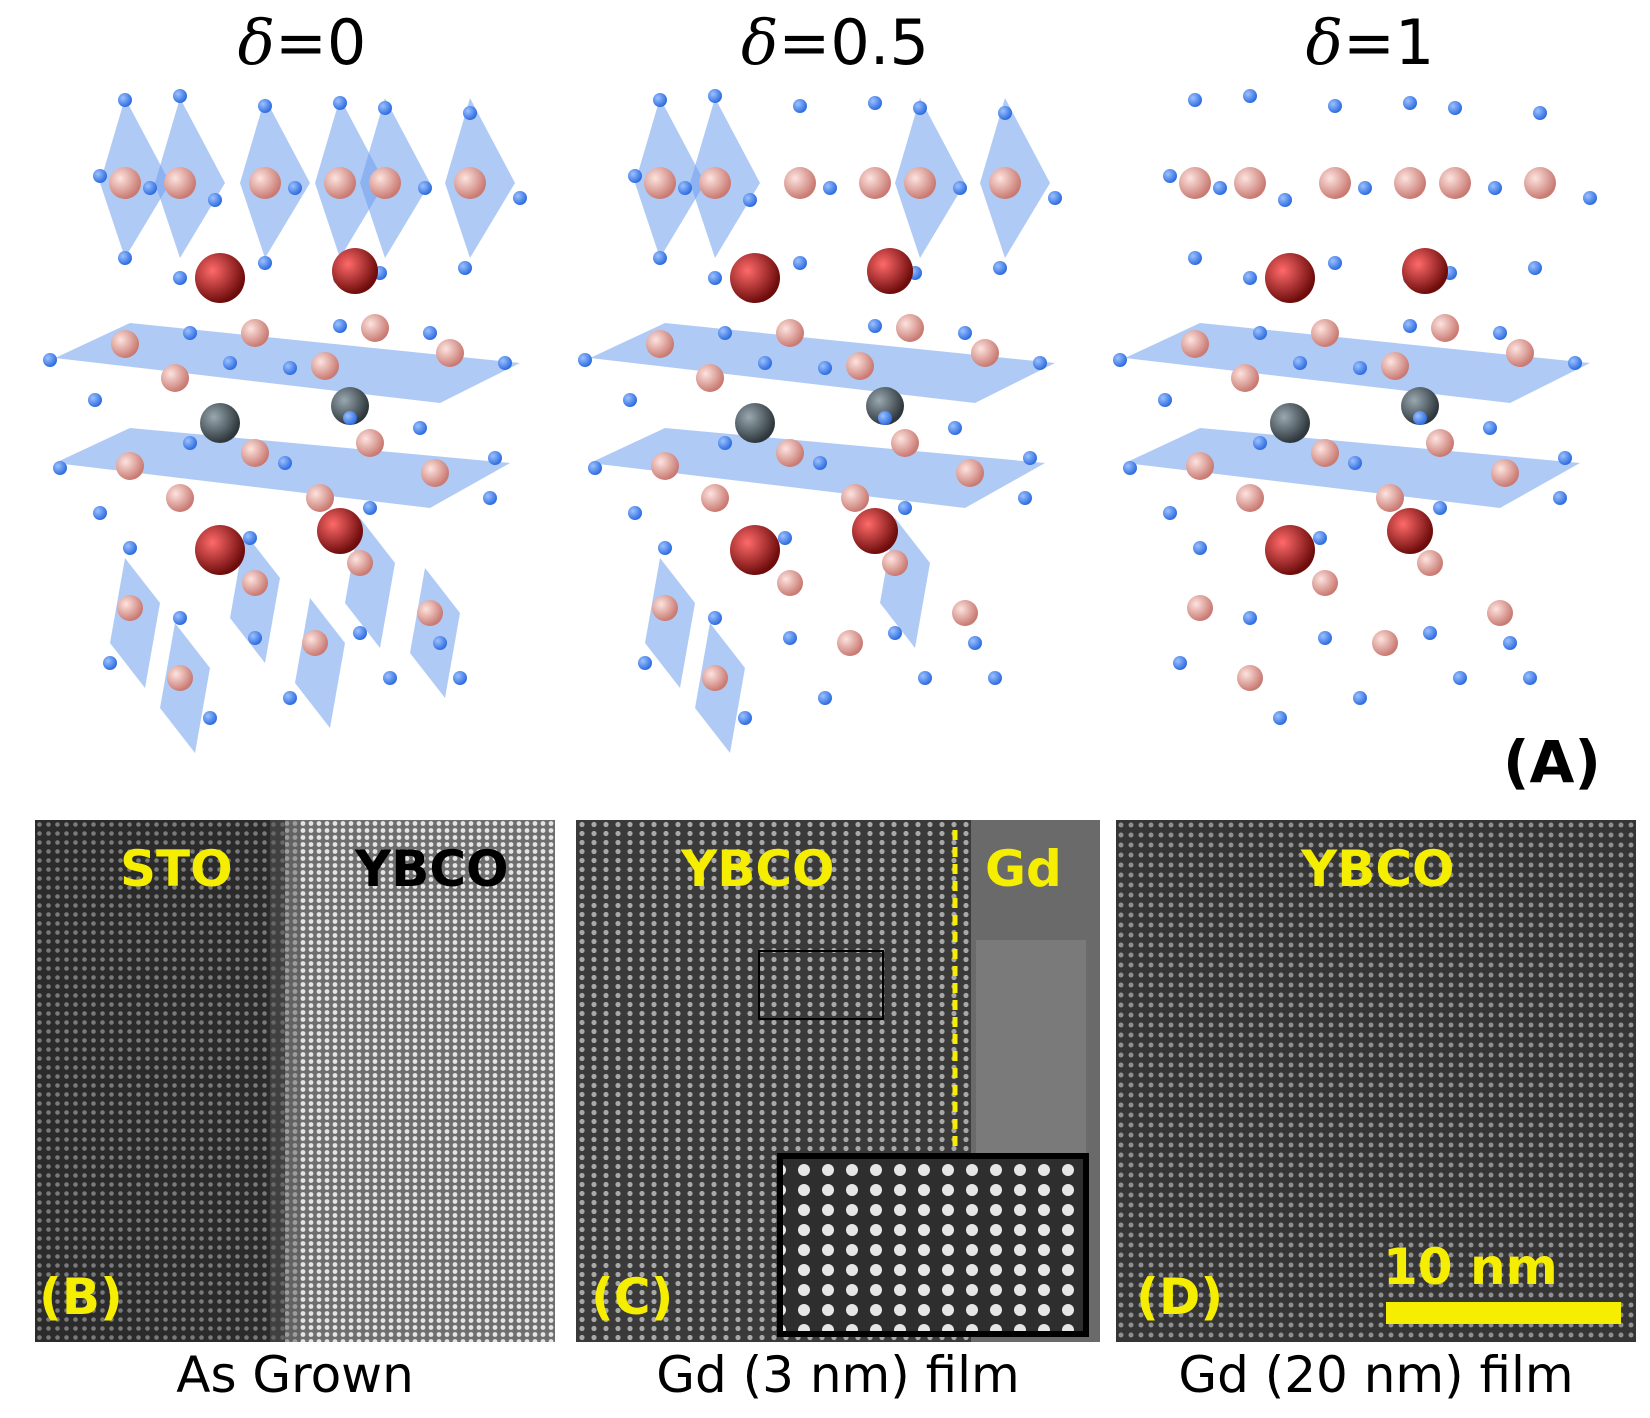 The height and width of the screenshot is (1418, 1650). What do you see at coordinates (1552, 762) in the screenshot?
I see `panel-label-a: (A)` at bounding box center [1552, 762].